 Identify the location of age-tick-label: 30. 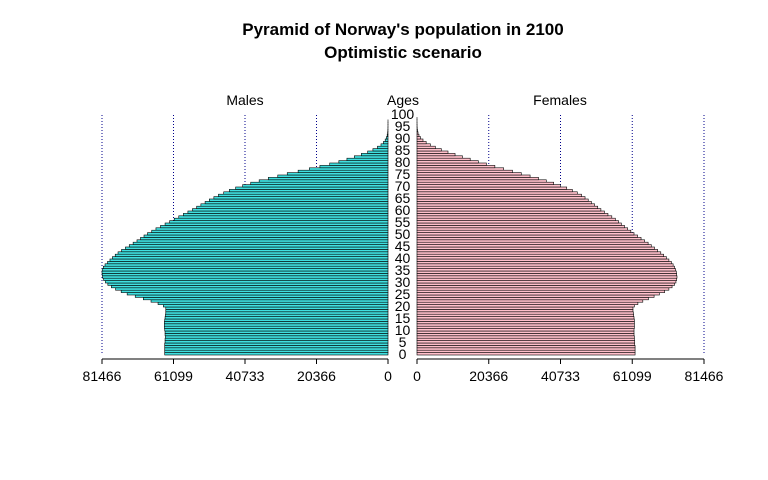
(403, 282).